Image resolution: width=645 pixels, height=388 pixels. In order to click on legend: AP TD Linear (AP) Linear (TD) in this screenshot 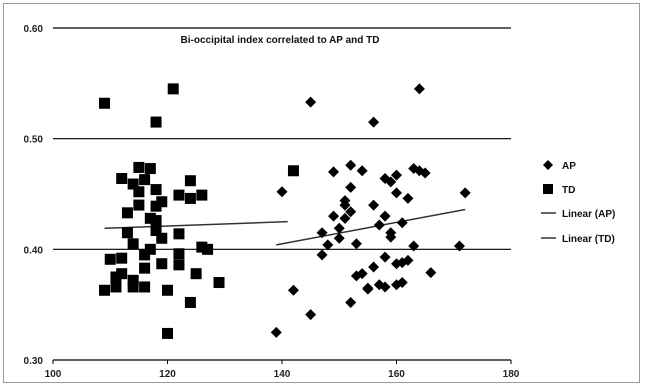, I will do `click(578, 202)`.